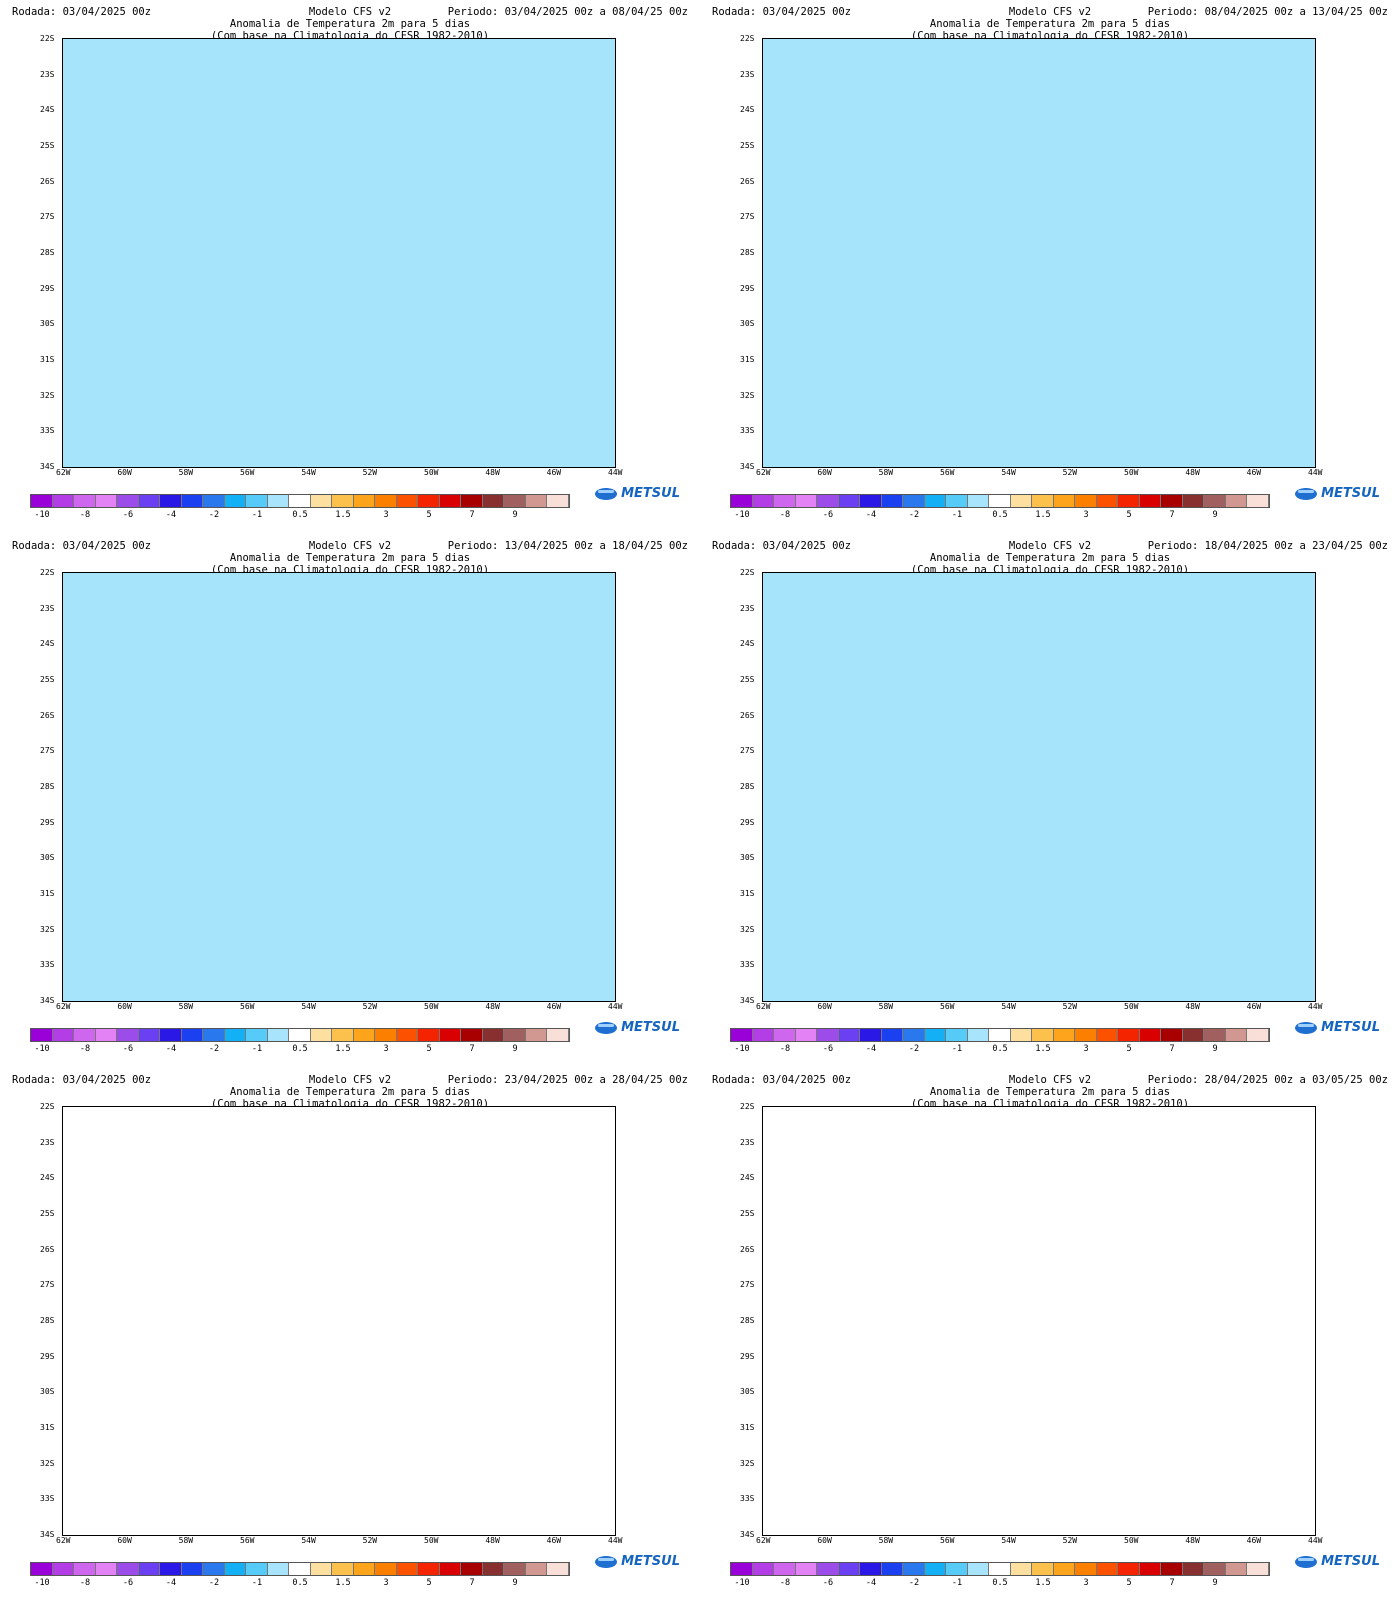 This screenshot has height=1602, width=1400. Describe the element at coordinates (1267, 546) in the screenshot. I see `period-label: Periodo: 18/04/2025 00z a 23/04/25 00z` at that location.